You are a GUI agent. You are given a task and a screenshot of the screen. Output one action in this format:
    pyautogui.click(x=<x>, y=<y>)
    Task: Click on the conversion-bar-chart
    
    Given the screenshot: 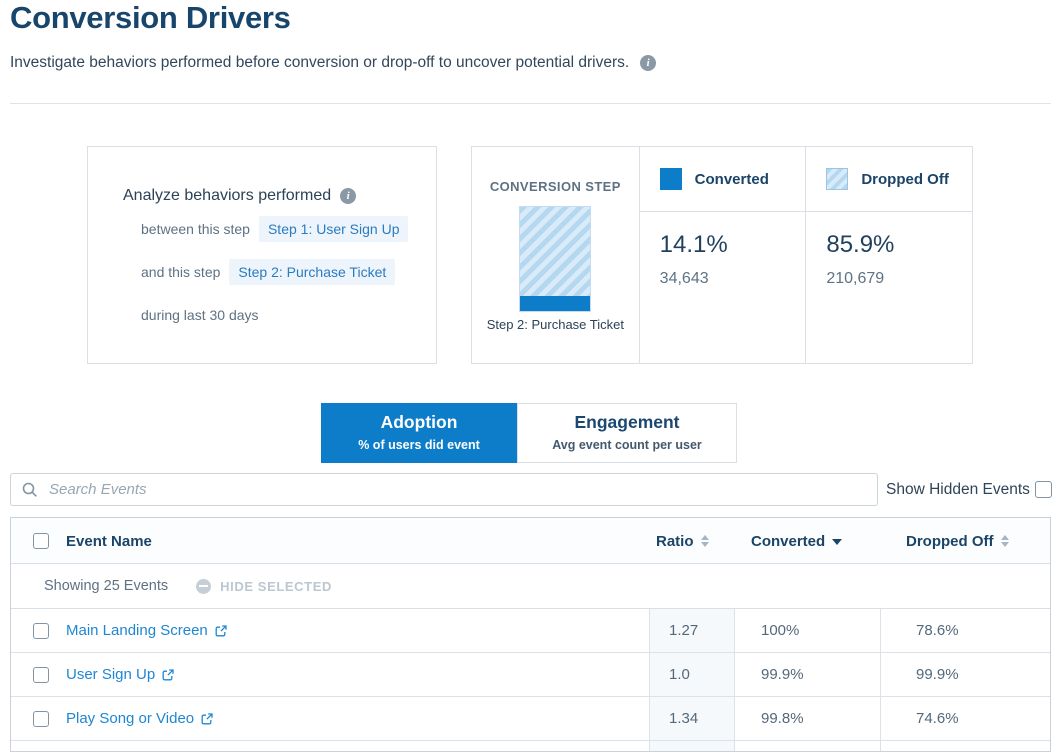 What is the action you would take?
    pyautogui.click(x=555, y=259)
    